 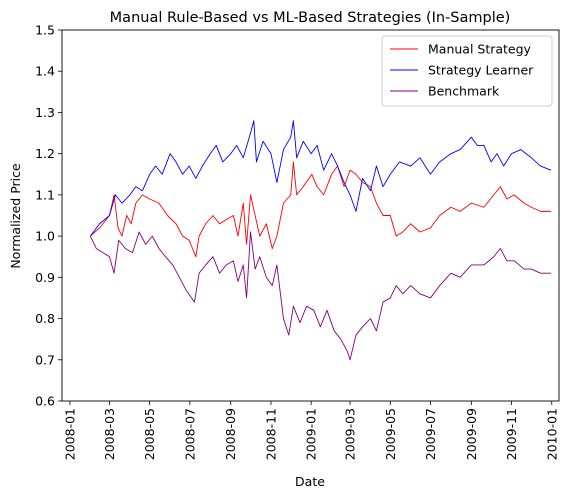 I want to click on x-axis-label: Date, so click(x=310, y=481).